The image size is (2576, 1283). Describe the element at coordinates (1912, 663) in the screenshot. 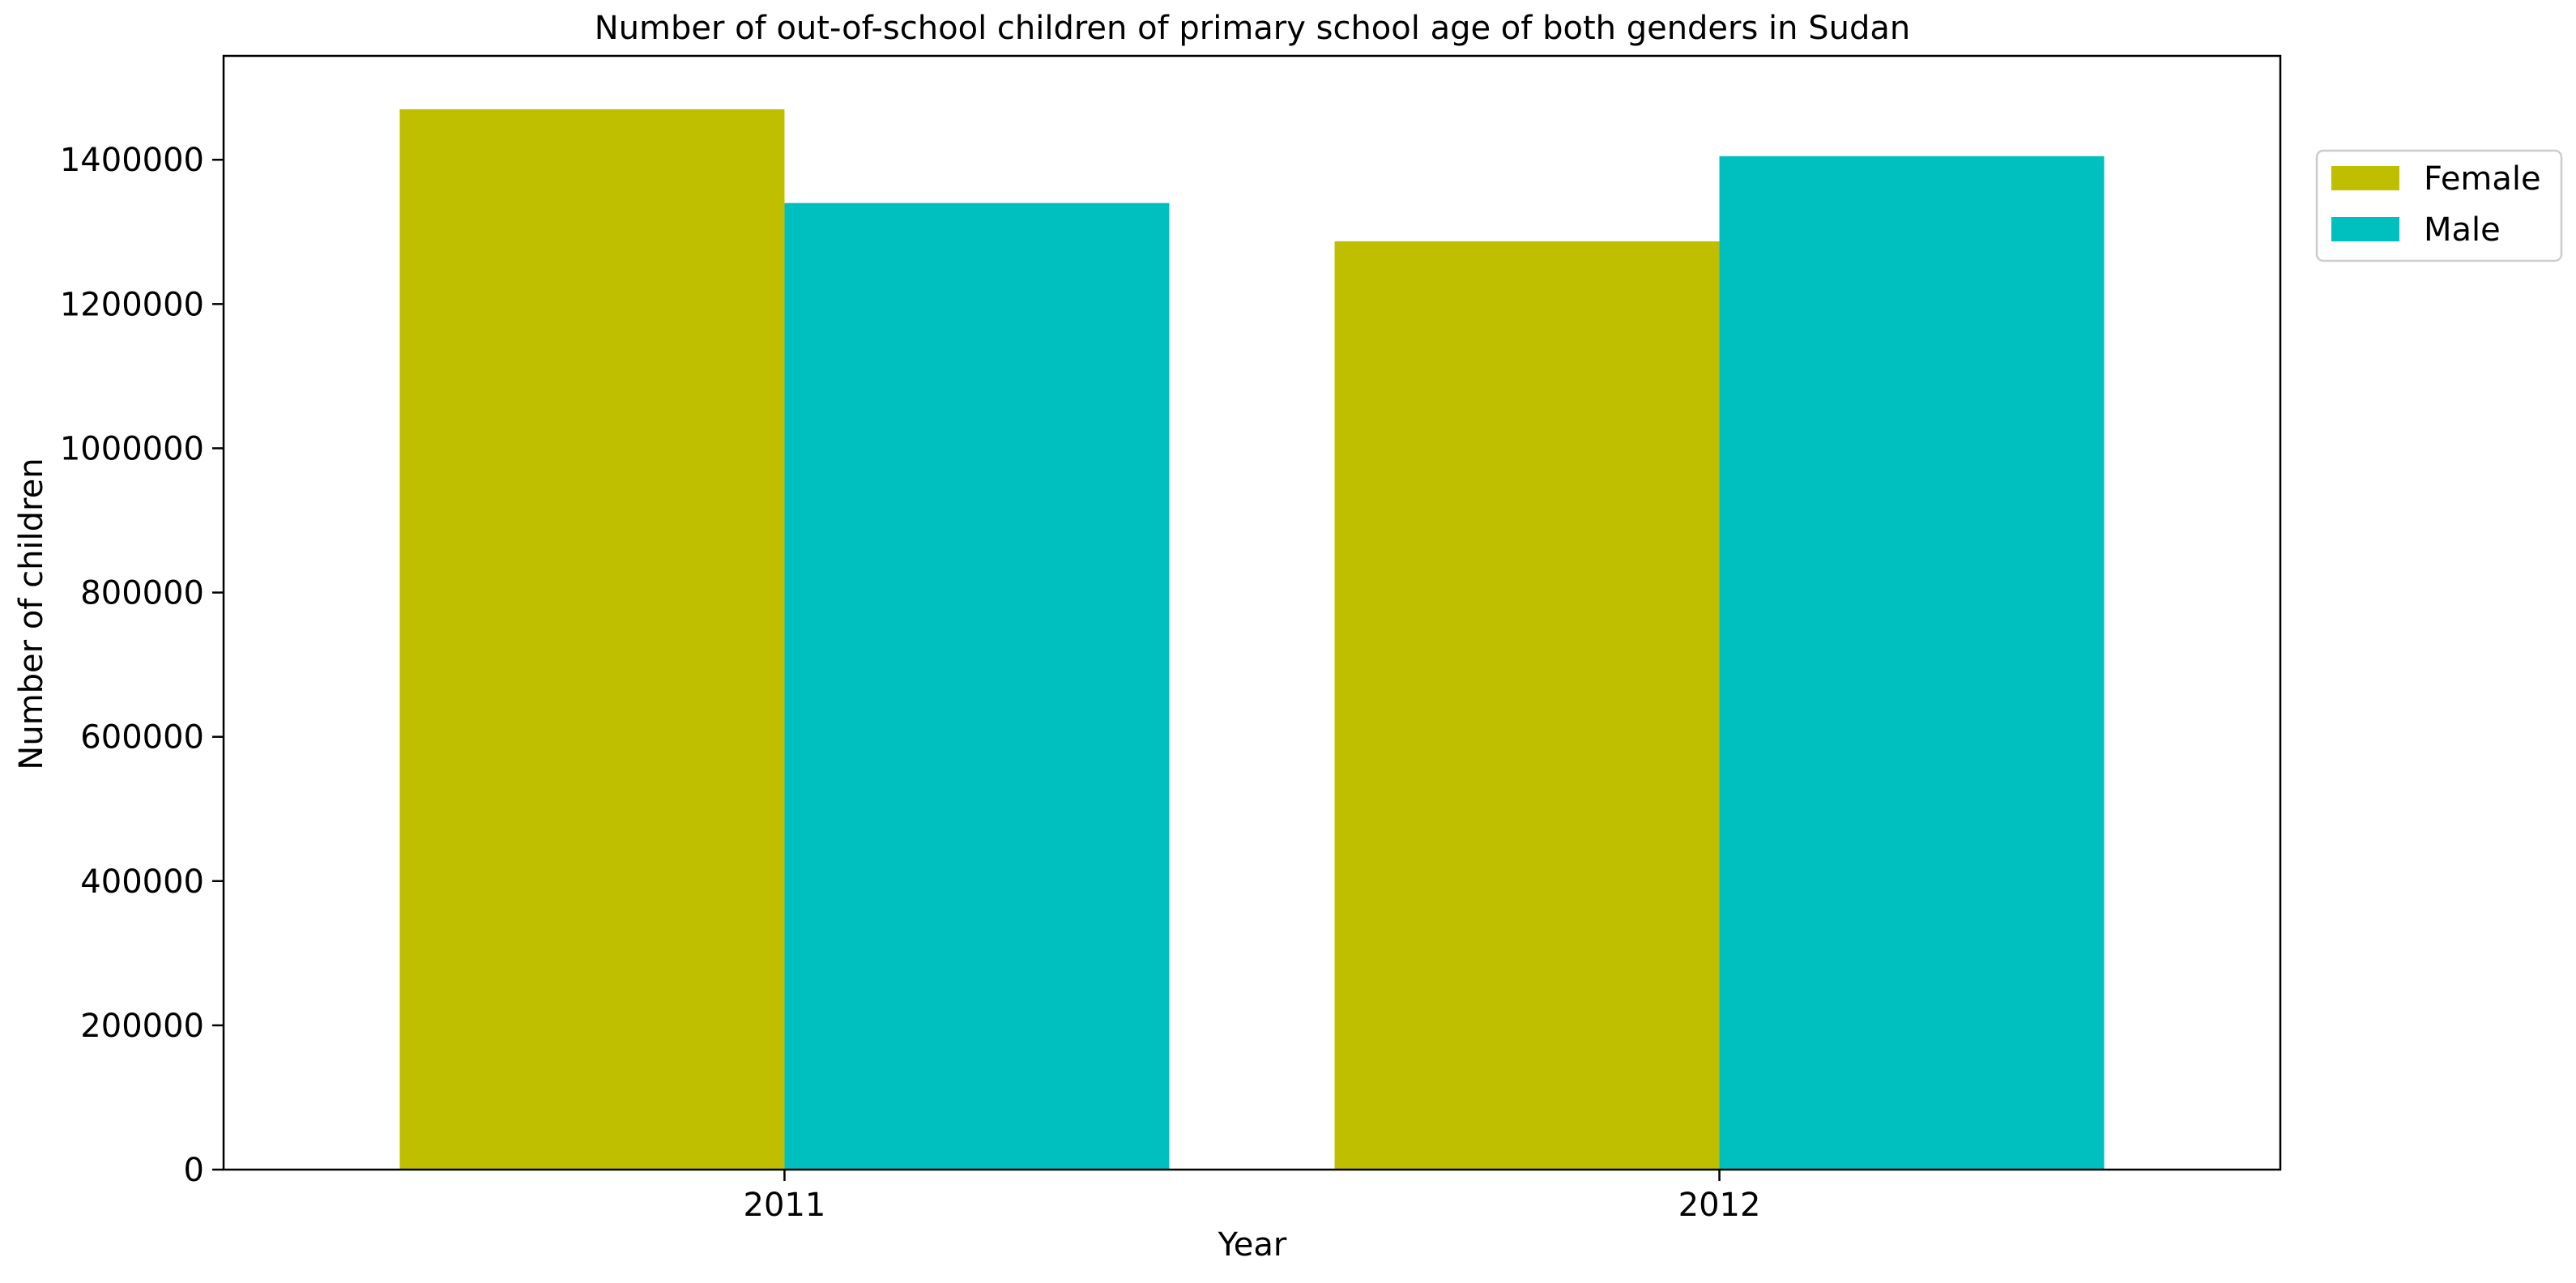

I see `bar-male-2012` at that location.